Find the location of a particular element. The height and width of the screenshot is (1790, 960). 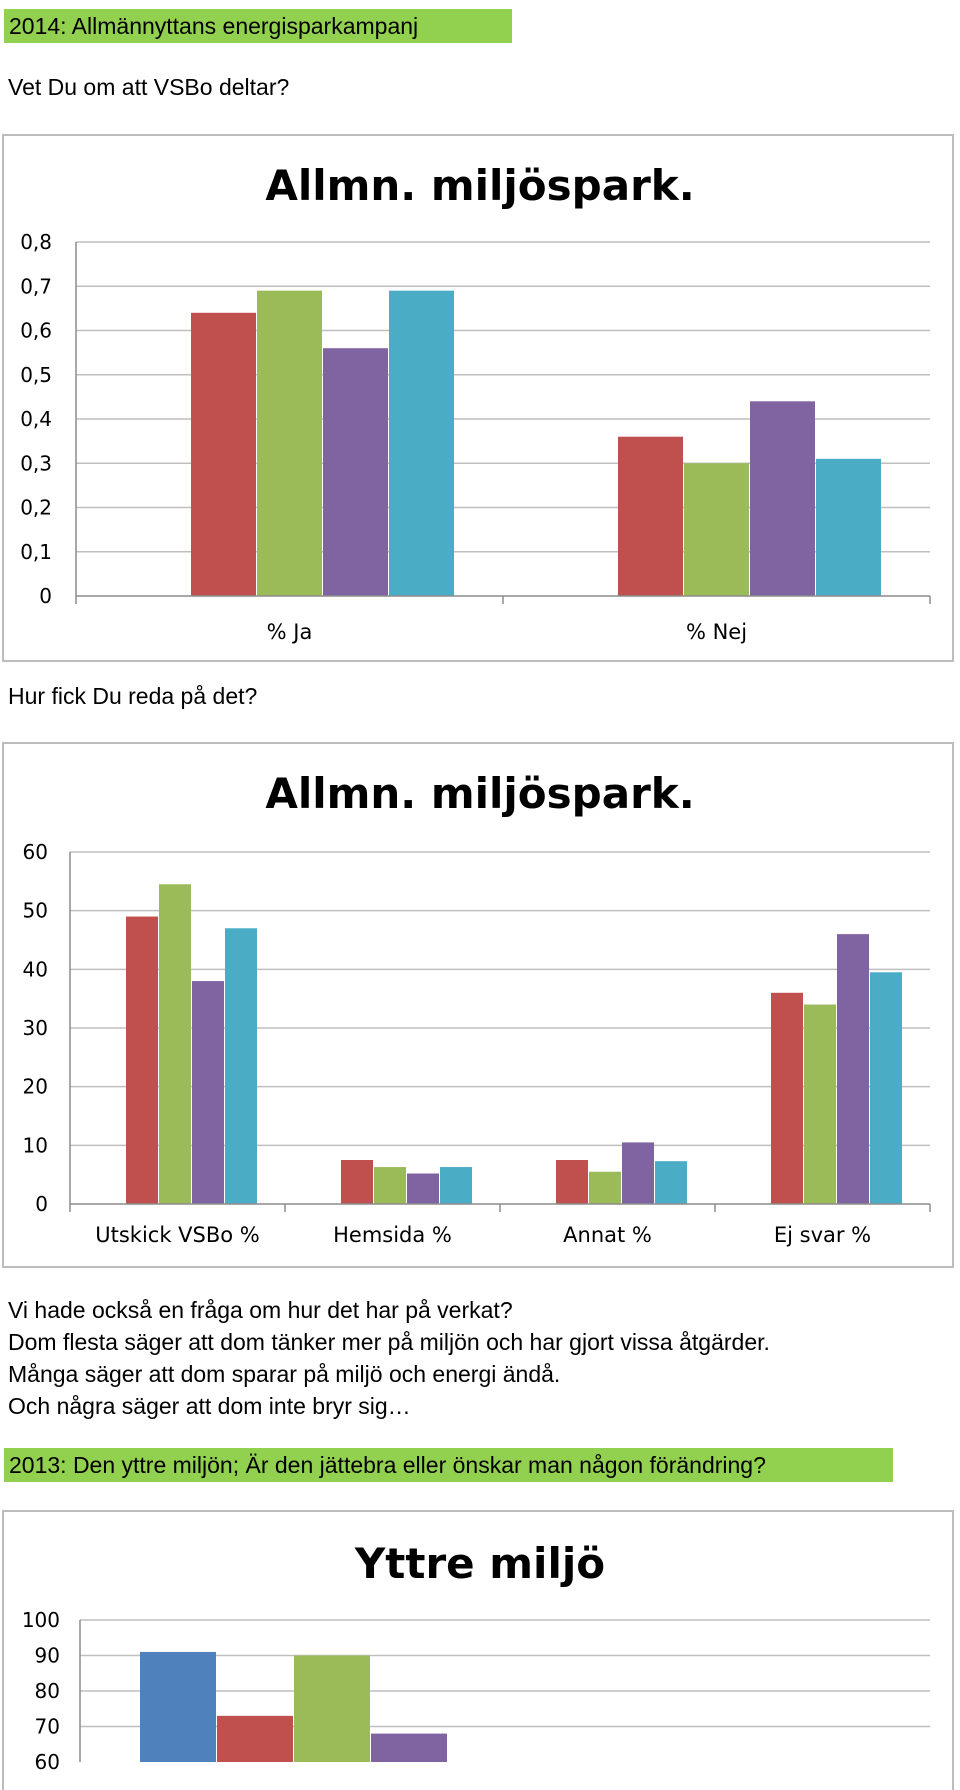

y-tick-label: 100 is located at coordinates (41, 1620).